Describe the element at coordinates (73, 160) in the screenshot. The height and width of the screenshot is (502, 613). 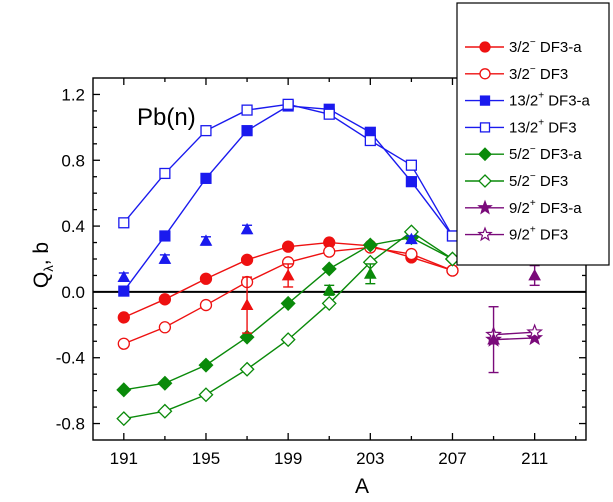
I see `y-tick-label: 0.8` at that location.